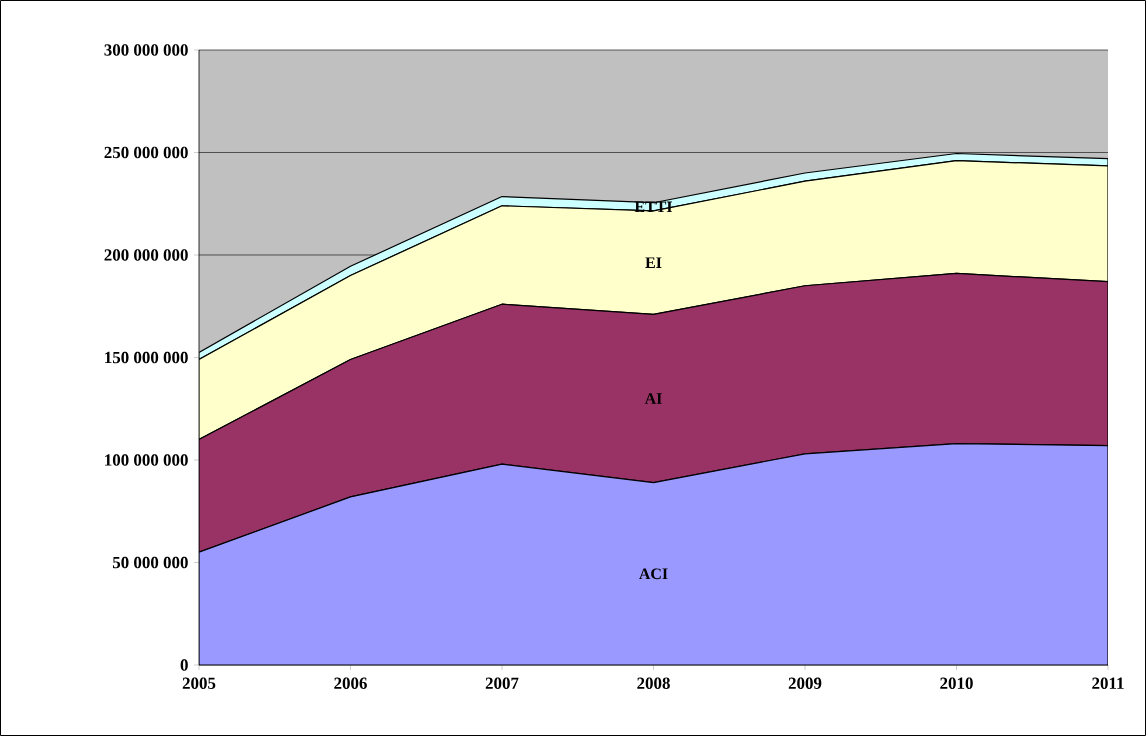 The image size is (1146, 736). Describe the element at coordinates (653, 683) in the screenshot. I see `x-tick-label: 2008` at that location.